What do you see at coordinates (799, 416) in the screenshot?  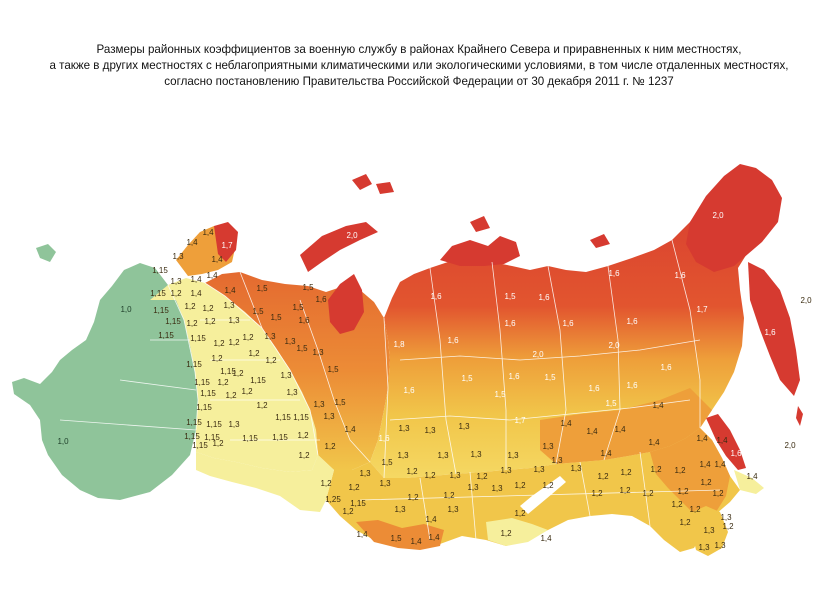 I see `region-kurils` at bounding box center [799, 416].